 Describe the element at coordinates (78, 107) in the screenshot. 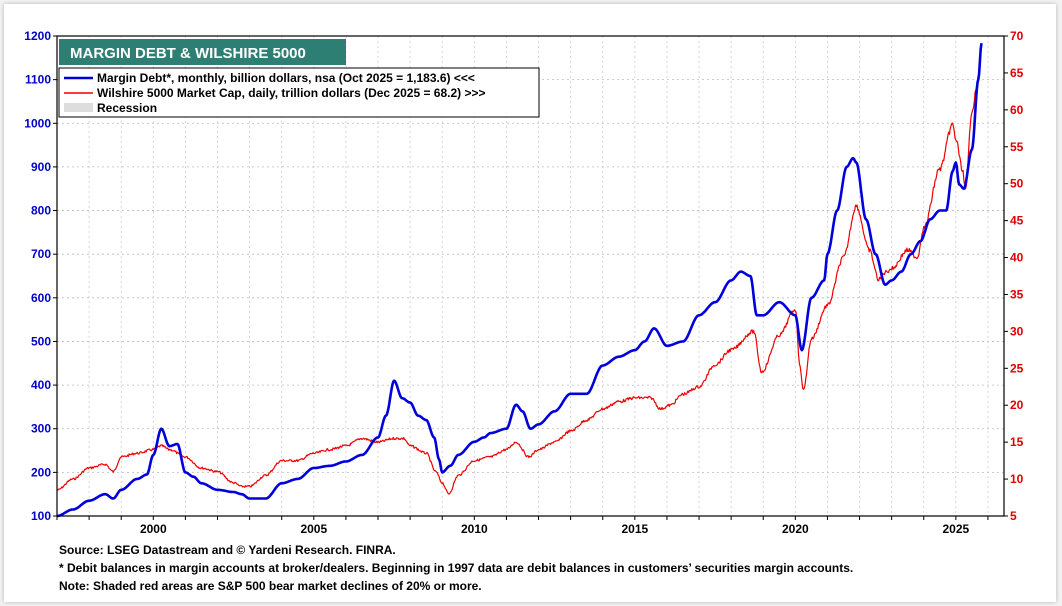

I see `legend-swatch-recession` at that location.